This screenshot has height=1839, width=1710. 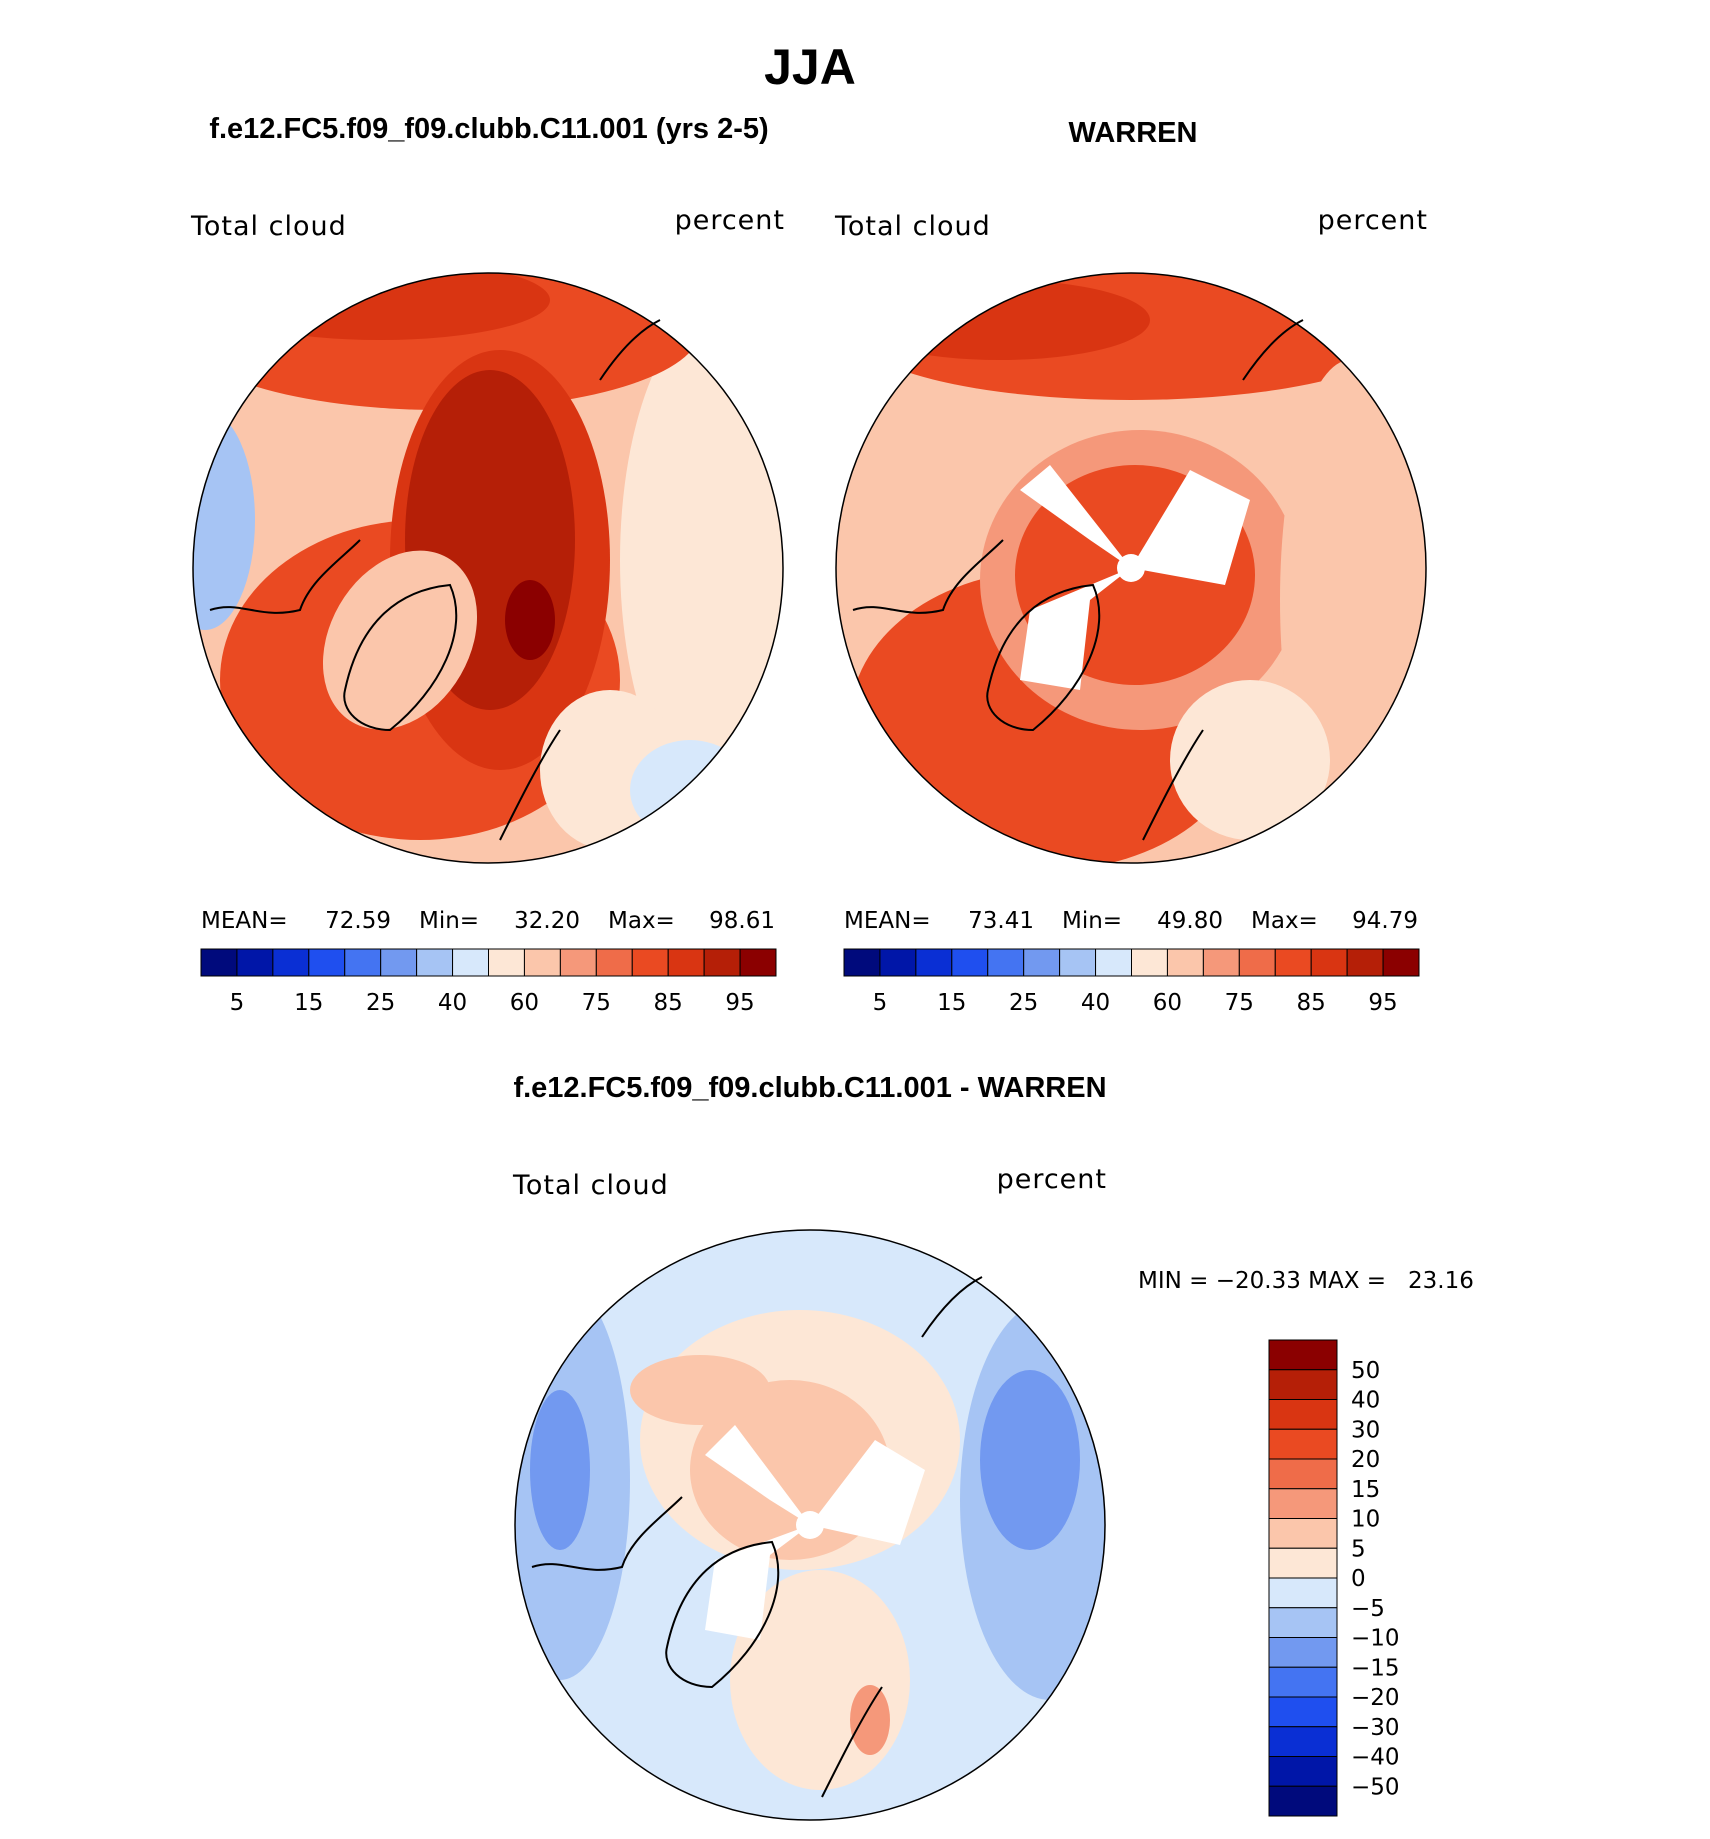 What do you see at coordinates (1365, 1430) in the screenshot?
I see `colorbar-label: 30` at bounding box center [1365, 1430].